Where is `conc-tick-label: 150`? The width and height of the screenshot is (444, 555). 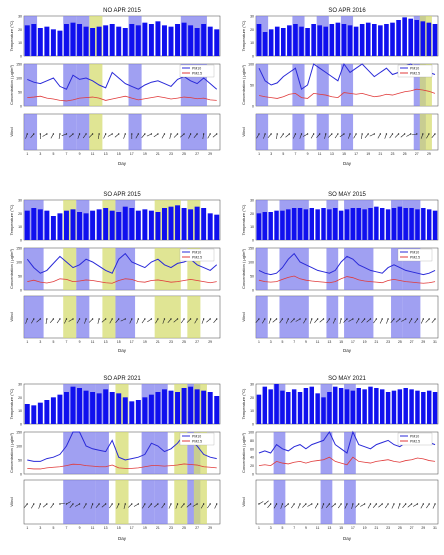 conc-tick-label: 150 is located at coordinates (19, 433).